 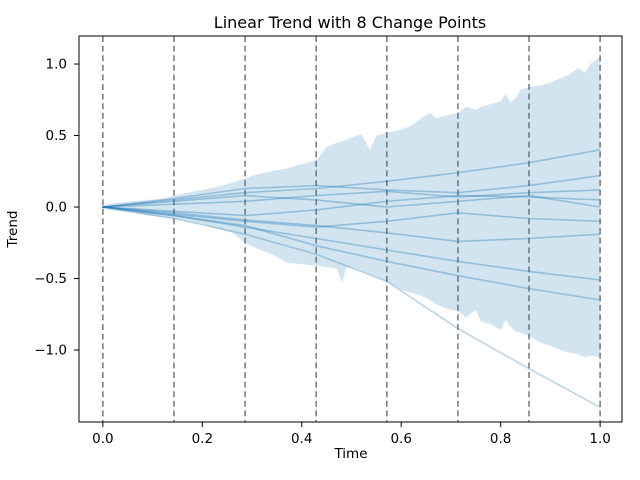 What do you see at coordinates (102, 439) in the screenshot?
I see `x-tick-label: 0.0` at bounding box center [102, 439].